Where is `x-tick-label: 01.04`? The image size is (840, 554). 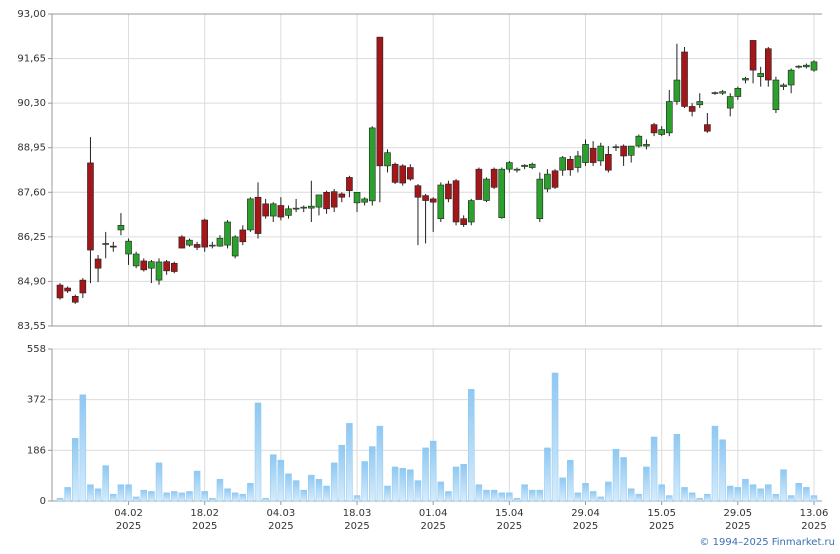
x-tick-label: 01.04 is located at coordinates (433, 513).